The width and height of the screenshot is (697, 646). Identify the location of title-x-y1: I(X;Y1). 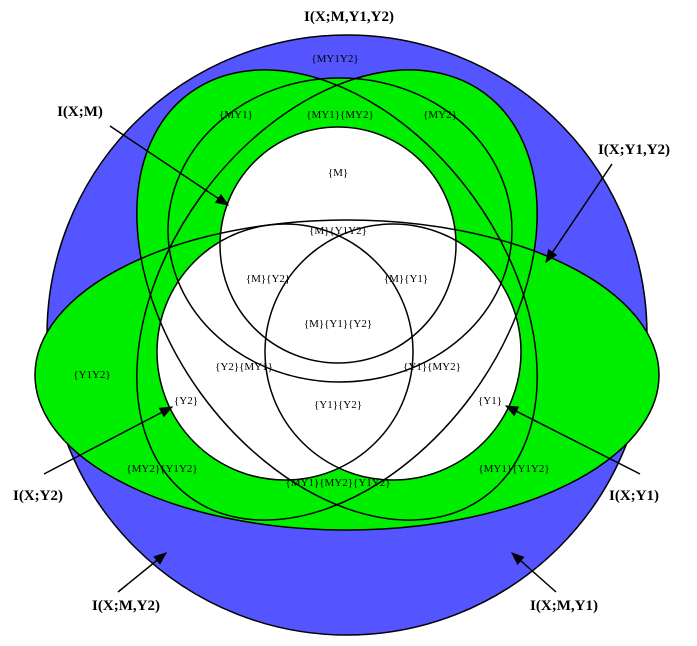
(634, 496).